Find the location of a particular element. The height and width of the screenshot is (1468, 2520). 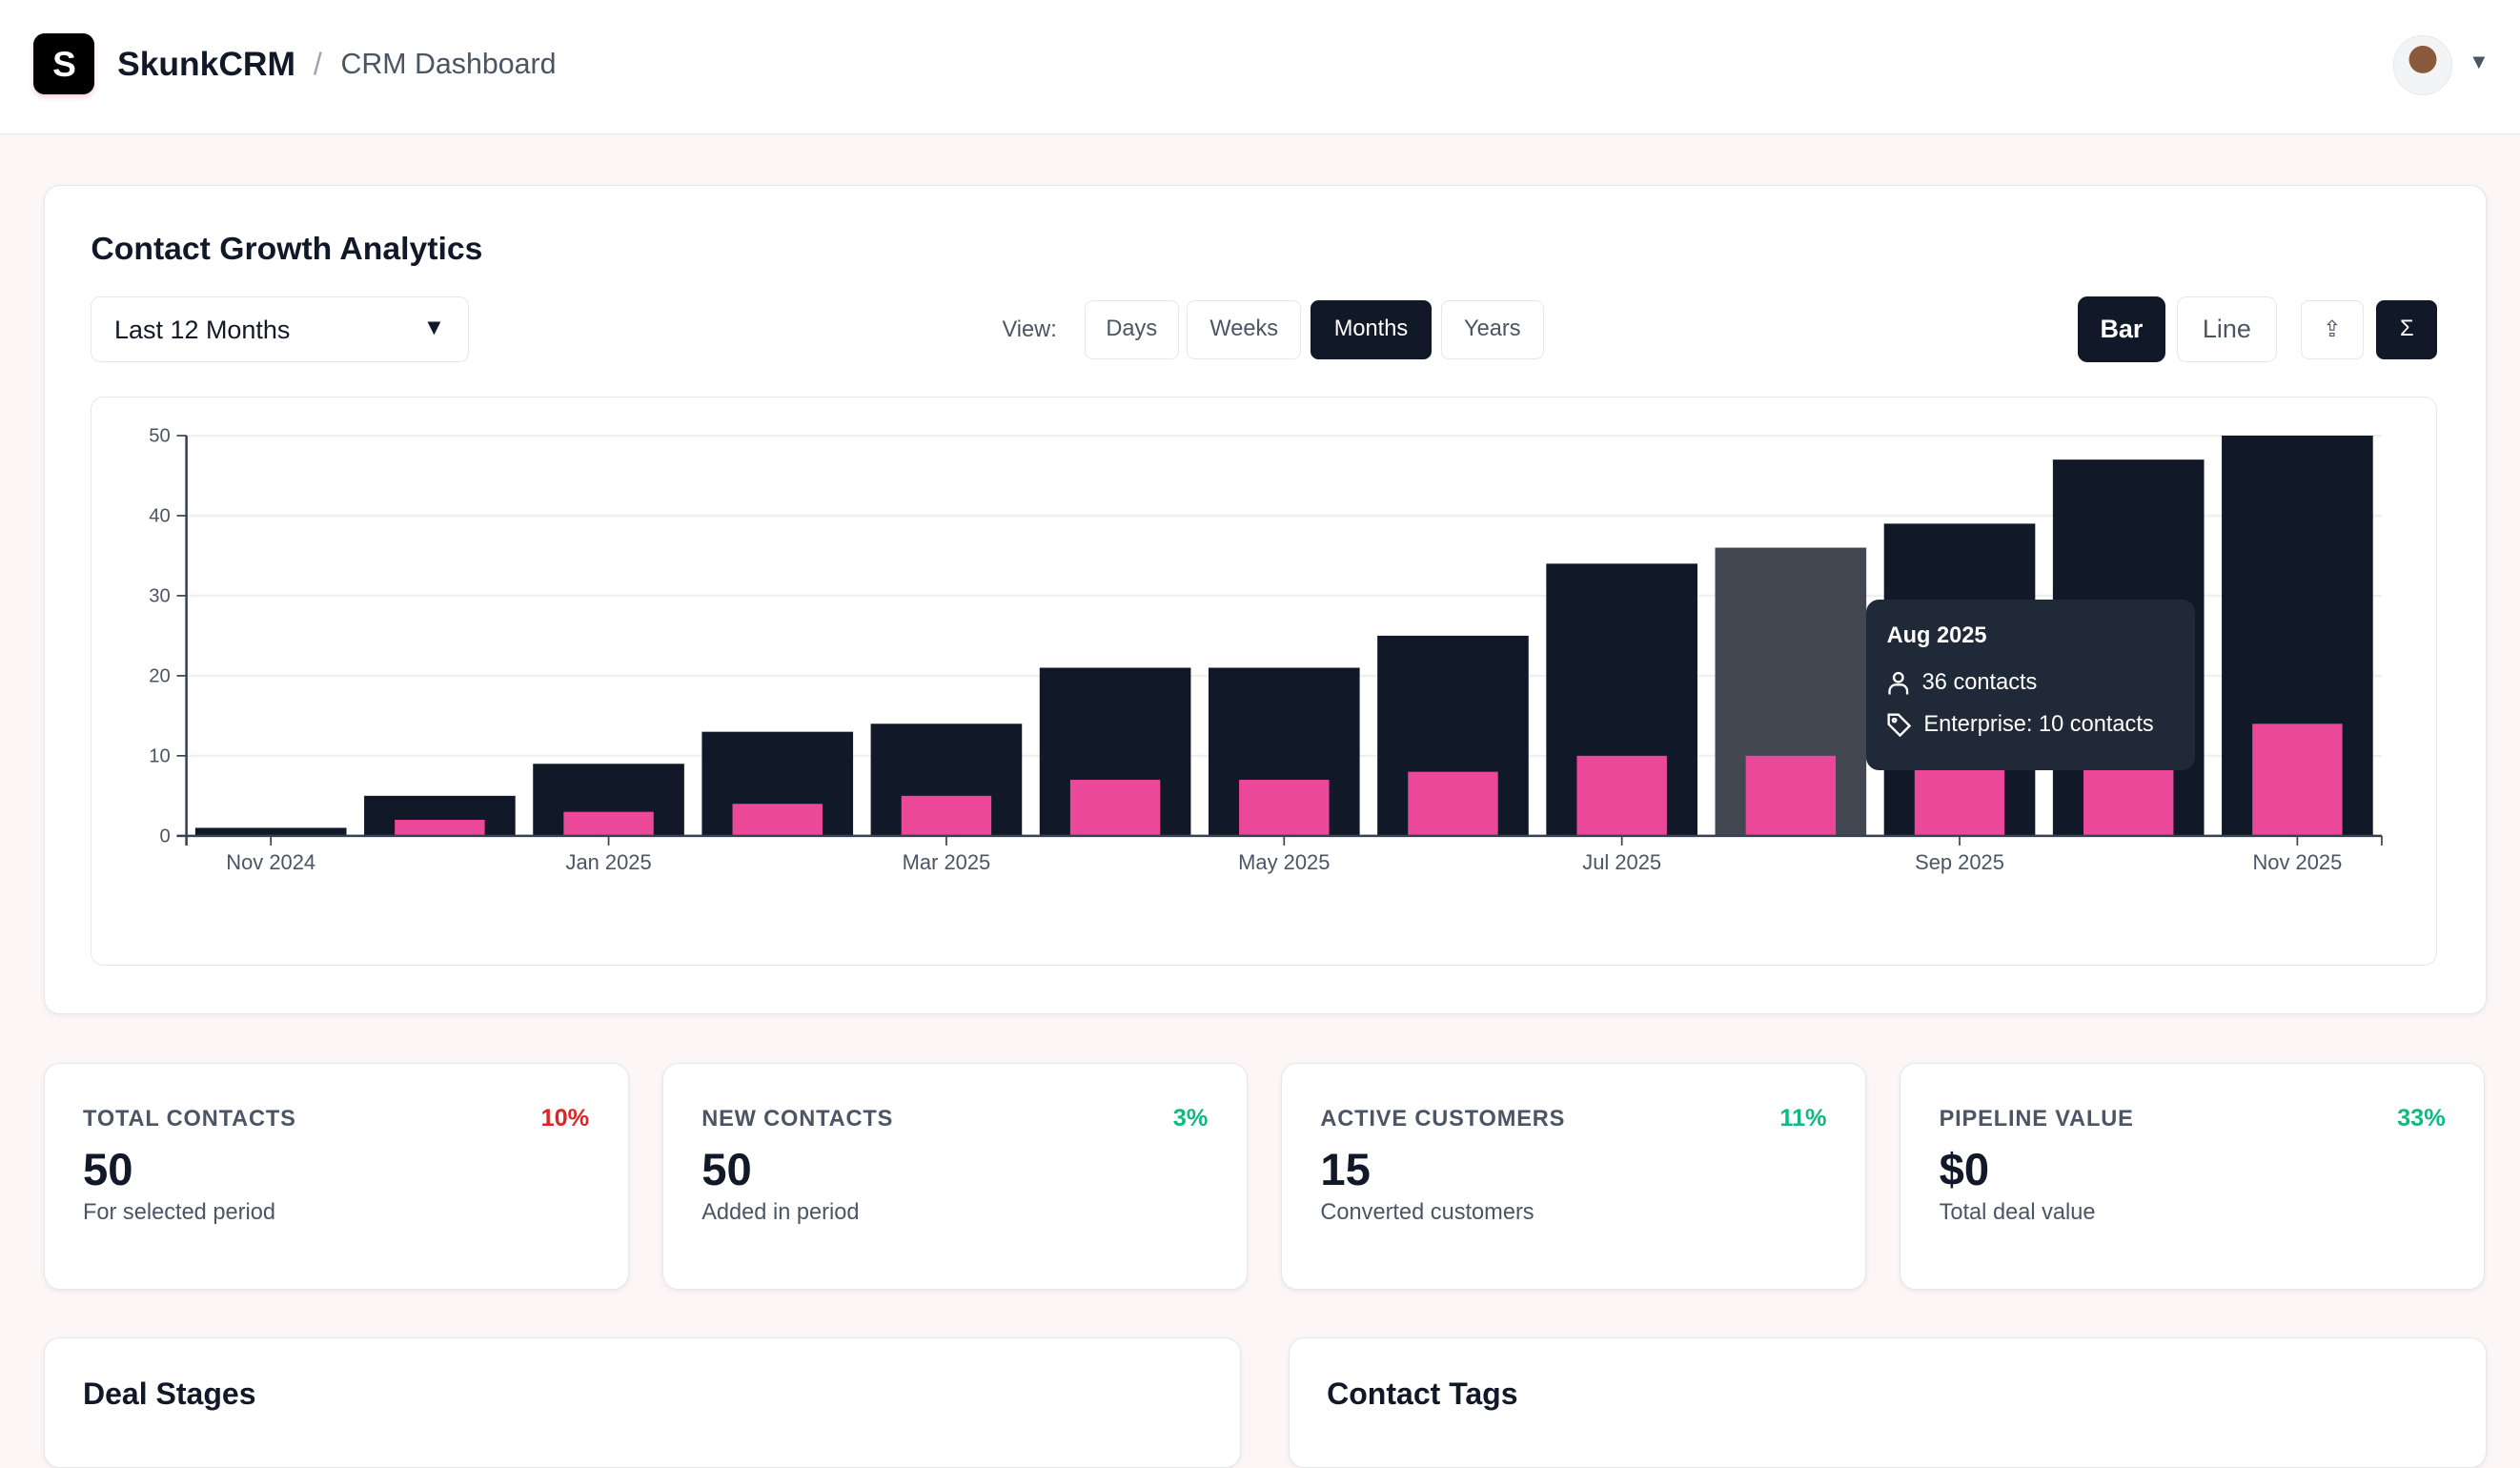

stat-change: 11% is located at coordinates (1803, 1118).